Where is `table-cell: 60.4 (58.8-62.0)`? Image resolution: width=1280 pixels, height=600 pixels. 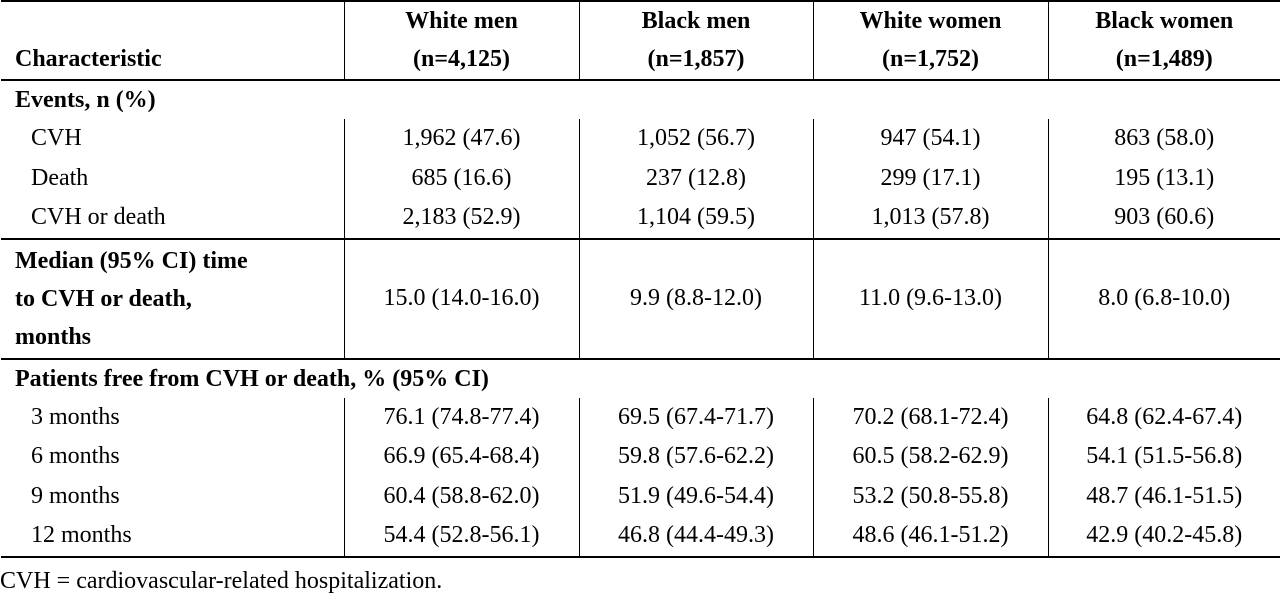 table-cell: 60.4 (58.8-62.0) is located at coordinates (461, 496).